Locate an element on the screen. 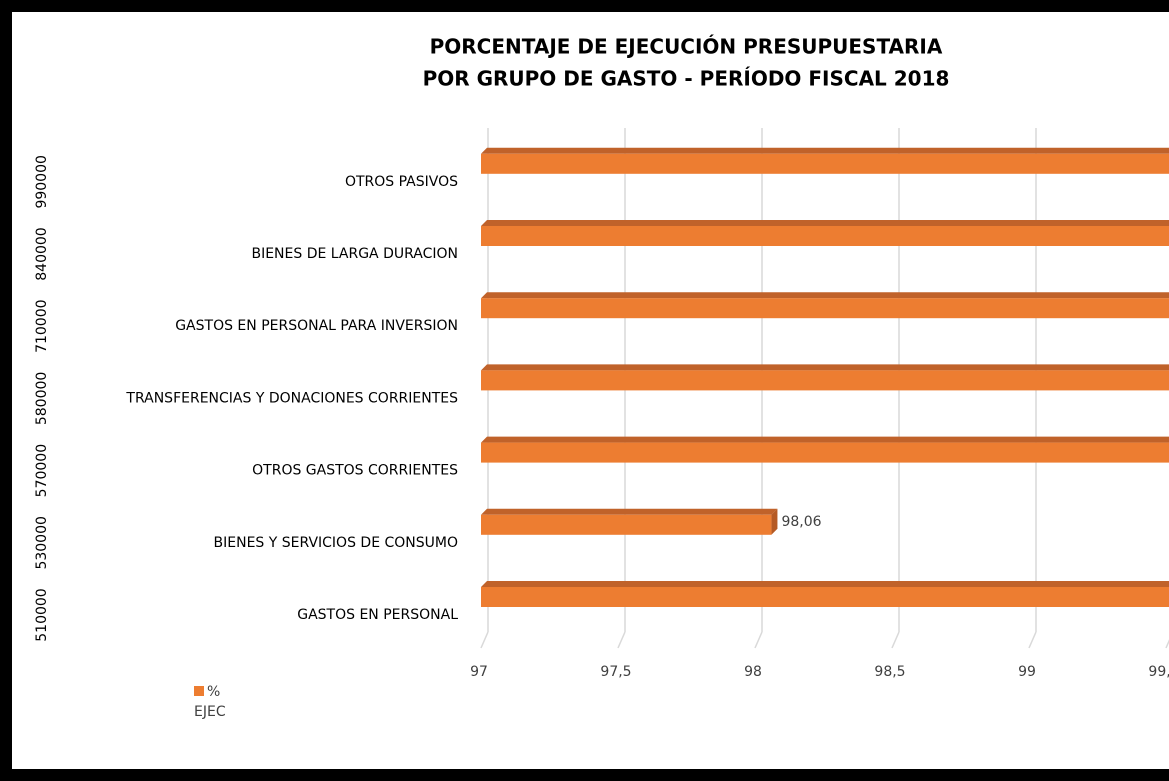 This screenshot has height=781, width=1169. category-code: 990000 is located at coordinates (42, 181).